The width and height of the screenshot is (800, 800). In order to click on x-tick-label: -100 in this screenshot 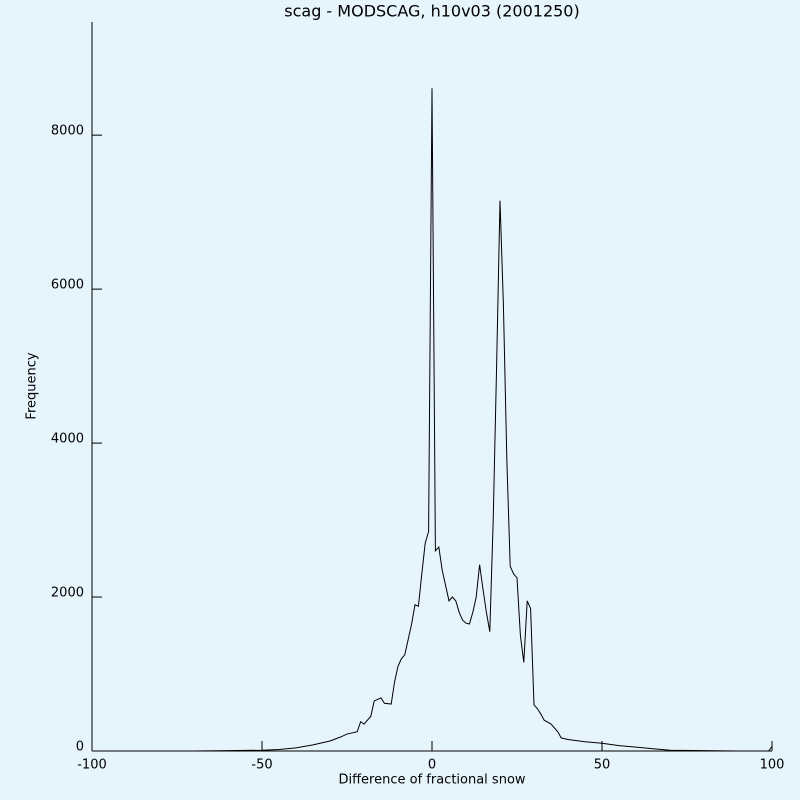, I will do `click(92, 765)`.